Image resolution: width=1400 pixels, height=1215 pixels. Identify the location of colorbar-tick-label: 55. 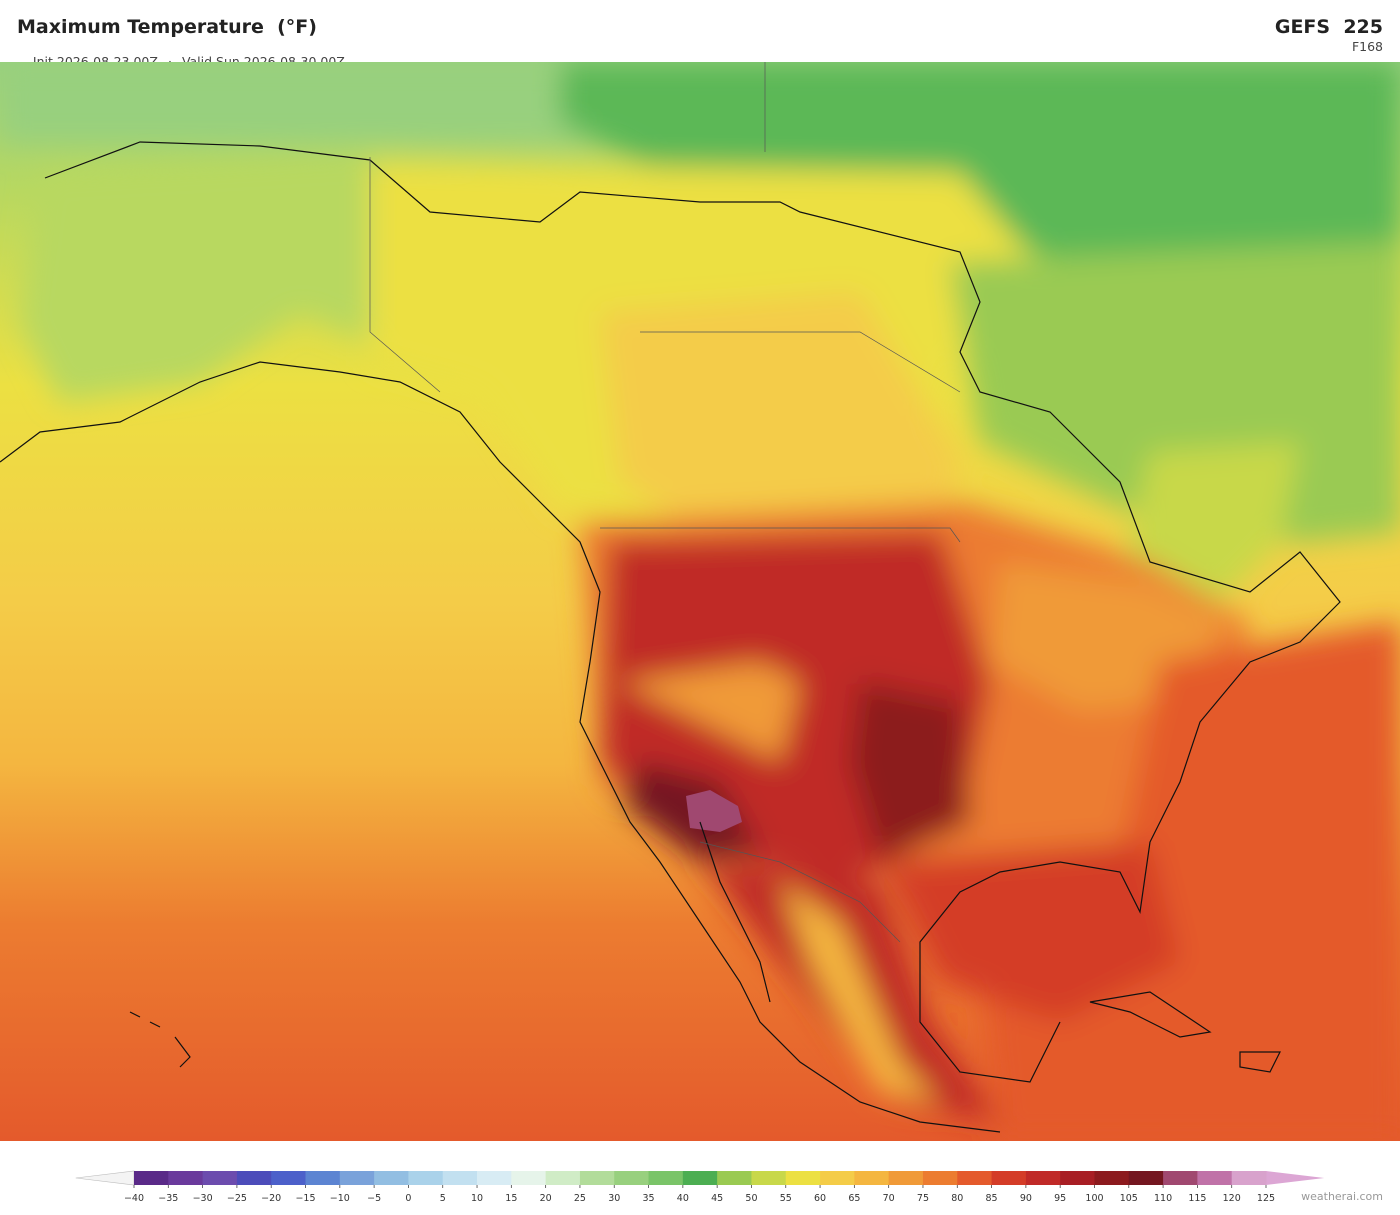
(786, 1198).